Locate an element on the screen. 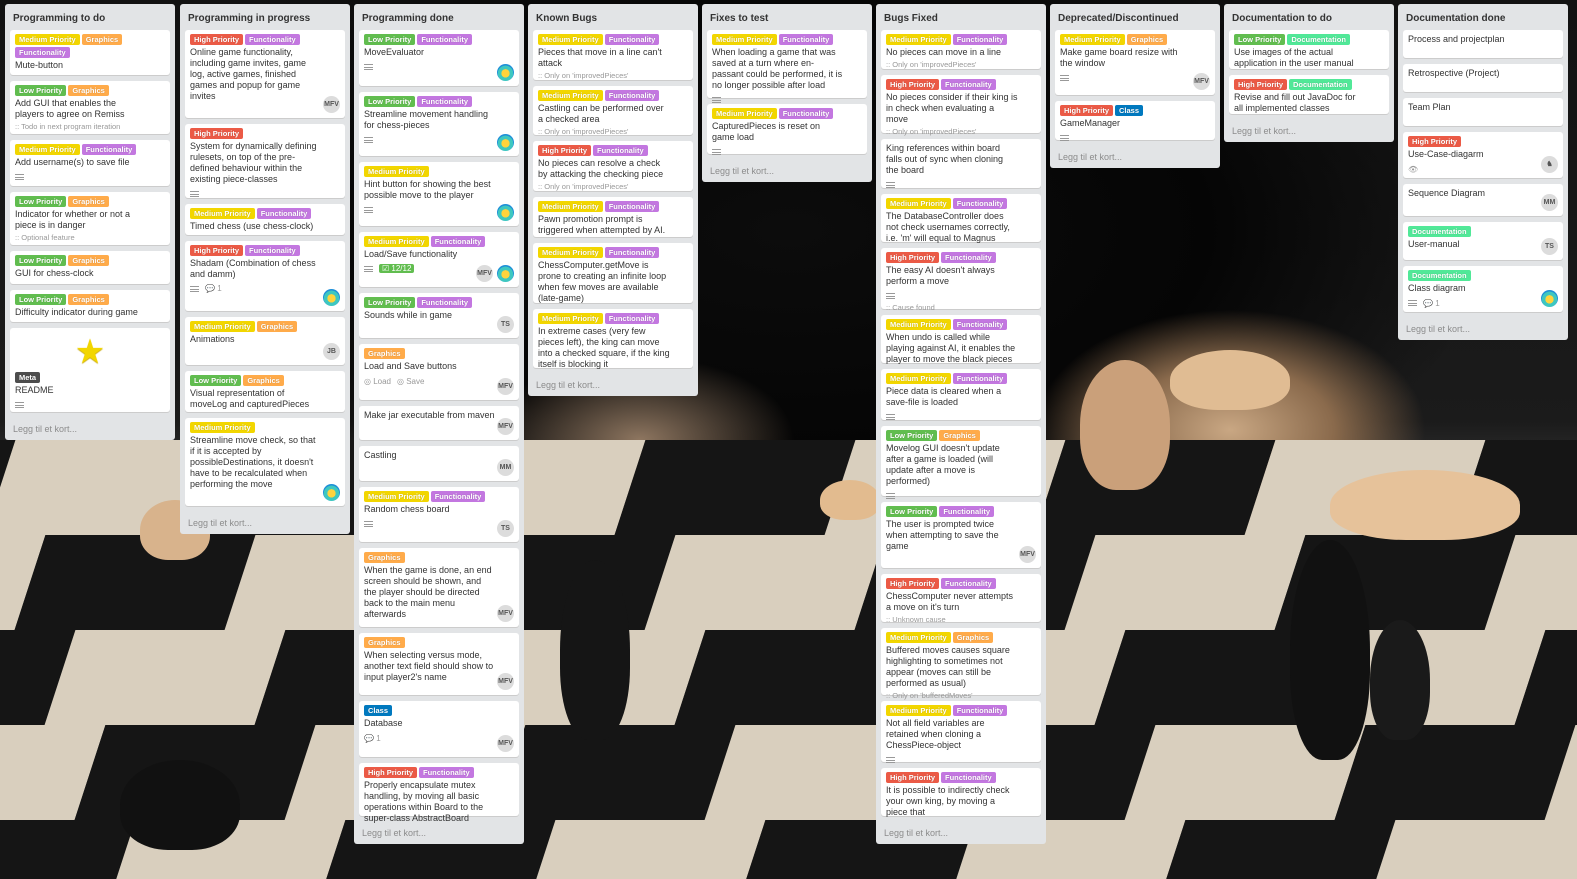 Image resolution: width=1577 pixels, height=879 pixels. card: ★ Meta README is located at coordinates (90, 370).